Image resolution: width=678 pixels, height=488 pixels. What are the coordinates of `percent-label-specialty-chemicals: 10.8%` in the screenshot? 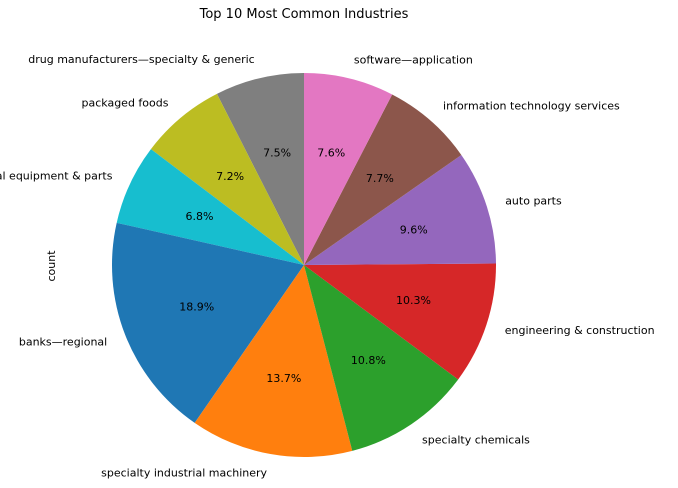 It's located at (368, 360).